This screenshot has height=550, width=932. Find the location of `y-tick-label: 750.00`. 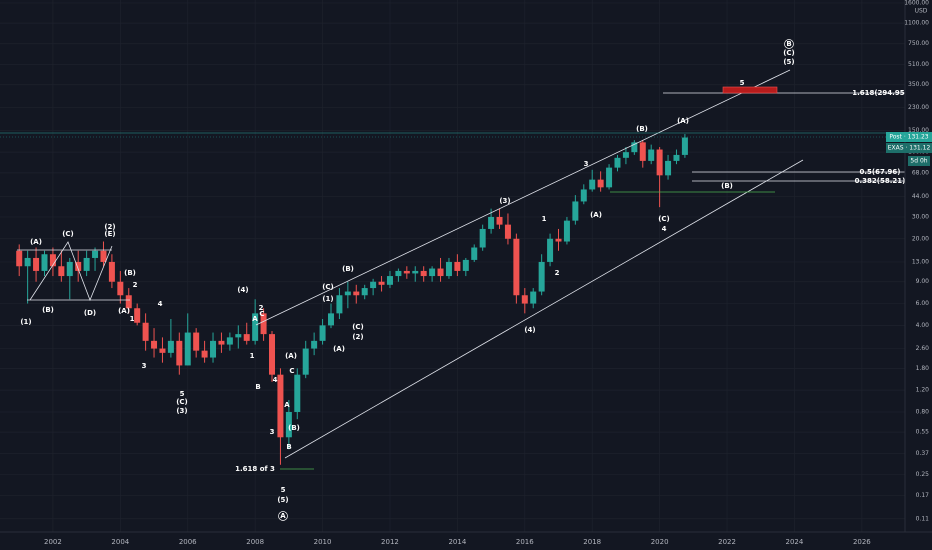

y-tick-label: 750.00 is located at coordinates (918, 43).